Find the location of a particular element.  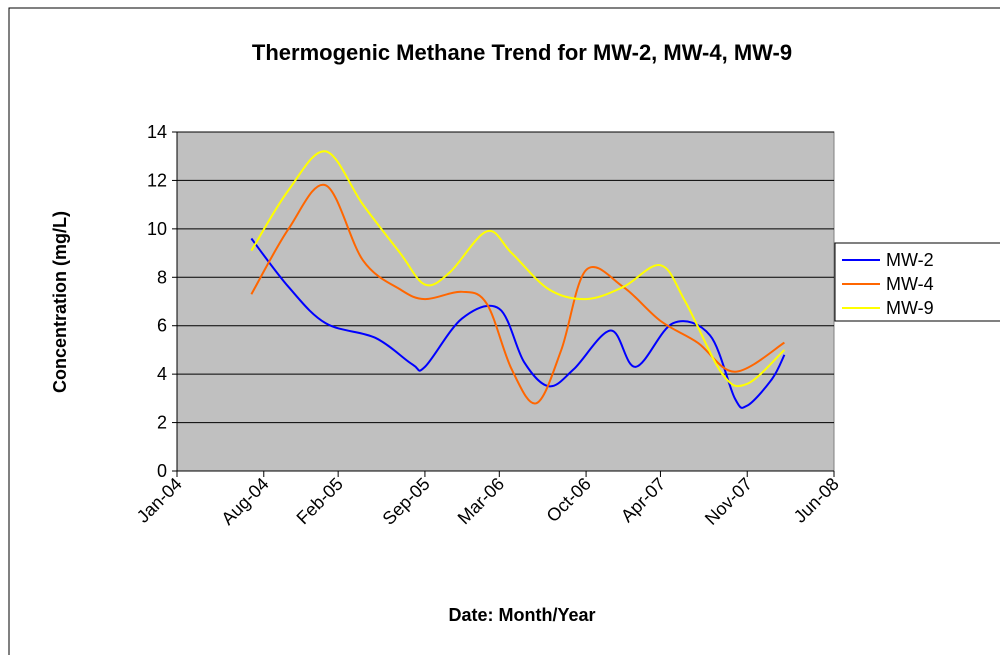

legend: MW-2 MW-4 MW-9 is located at coordinates (917, 282).